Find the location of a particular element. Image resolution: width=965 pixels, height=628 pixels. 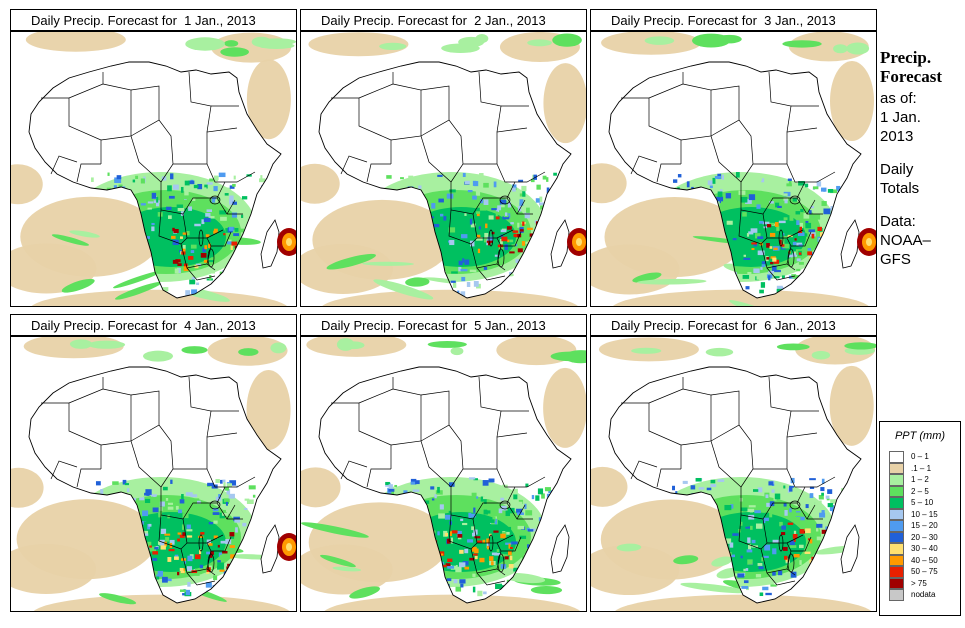

totals-line1: Daily is located at coordinates (897, 169).